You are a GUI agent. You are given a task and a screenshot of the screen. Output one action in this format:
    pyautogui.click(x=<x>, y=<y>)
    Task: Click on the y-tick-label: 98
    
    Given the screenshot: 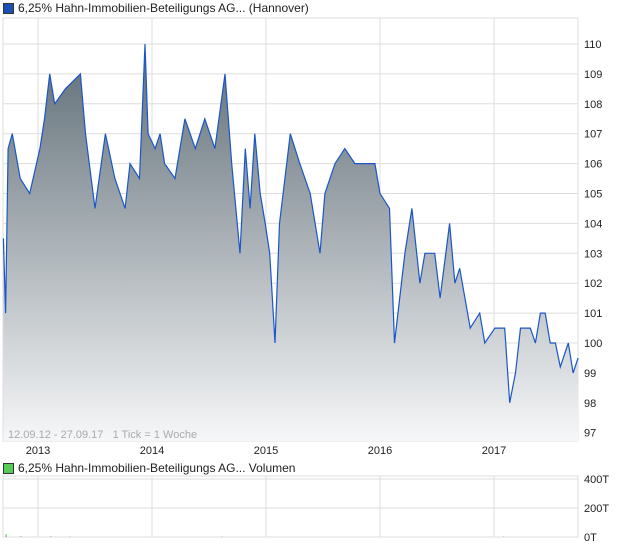 What is the action you would take?
    pyautogui.click(x=590, y=404)
    